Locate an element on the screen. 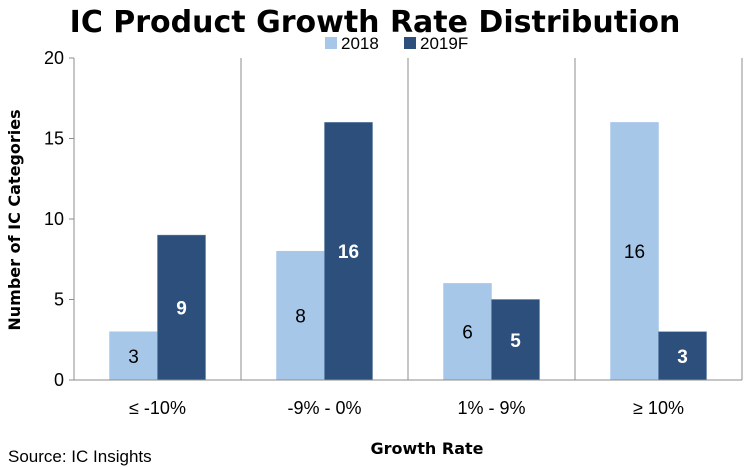  x-tick-label-3: 1% - 9% is located at coordinates (491, 408).